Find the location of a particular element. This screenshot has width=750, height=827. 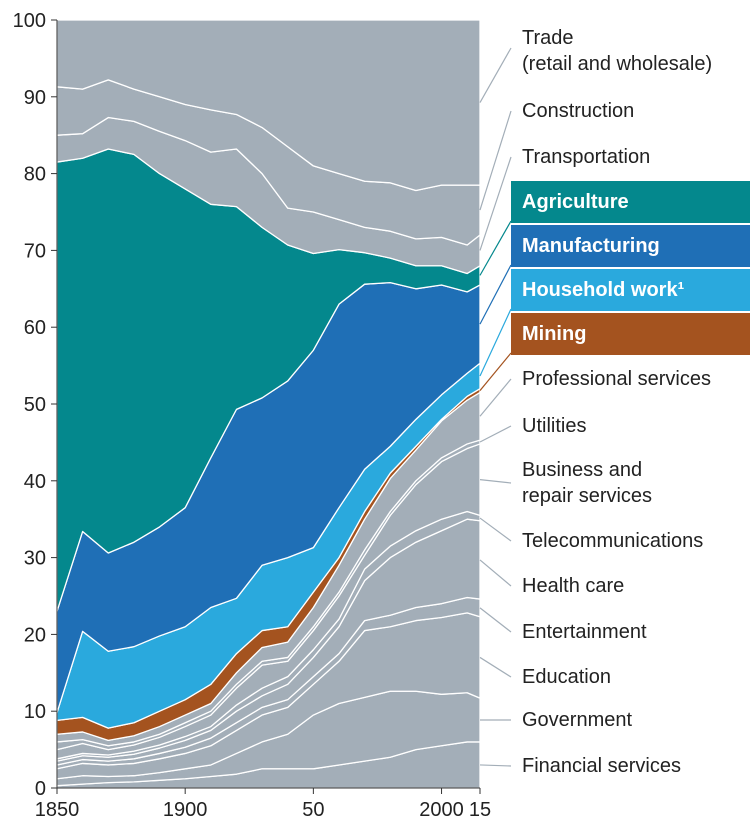

x-tick-label: 1850 is located at coordinates (57, 810).